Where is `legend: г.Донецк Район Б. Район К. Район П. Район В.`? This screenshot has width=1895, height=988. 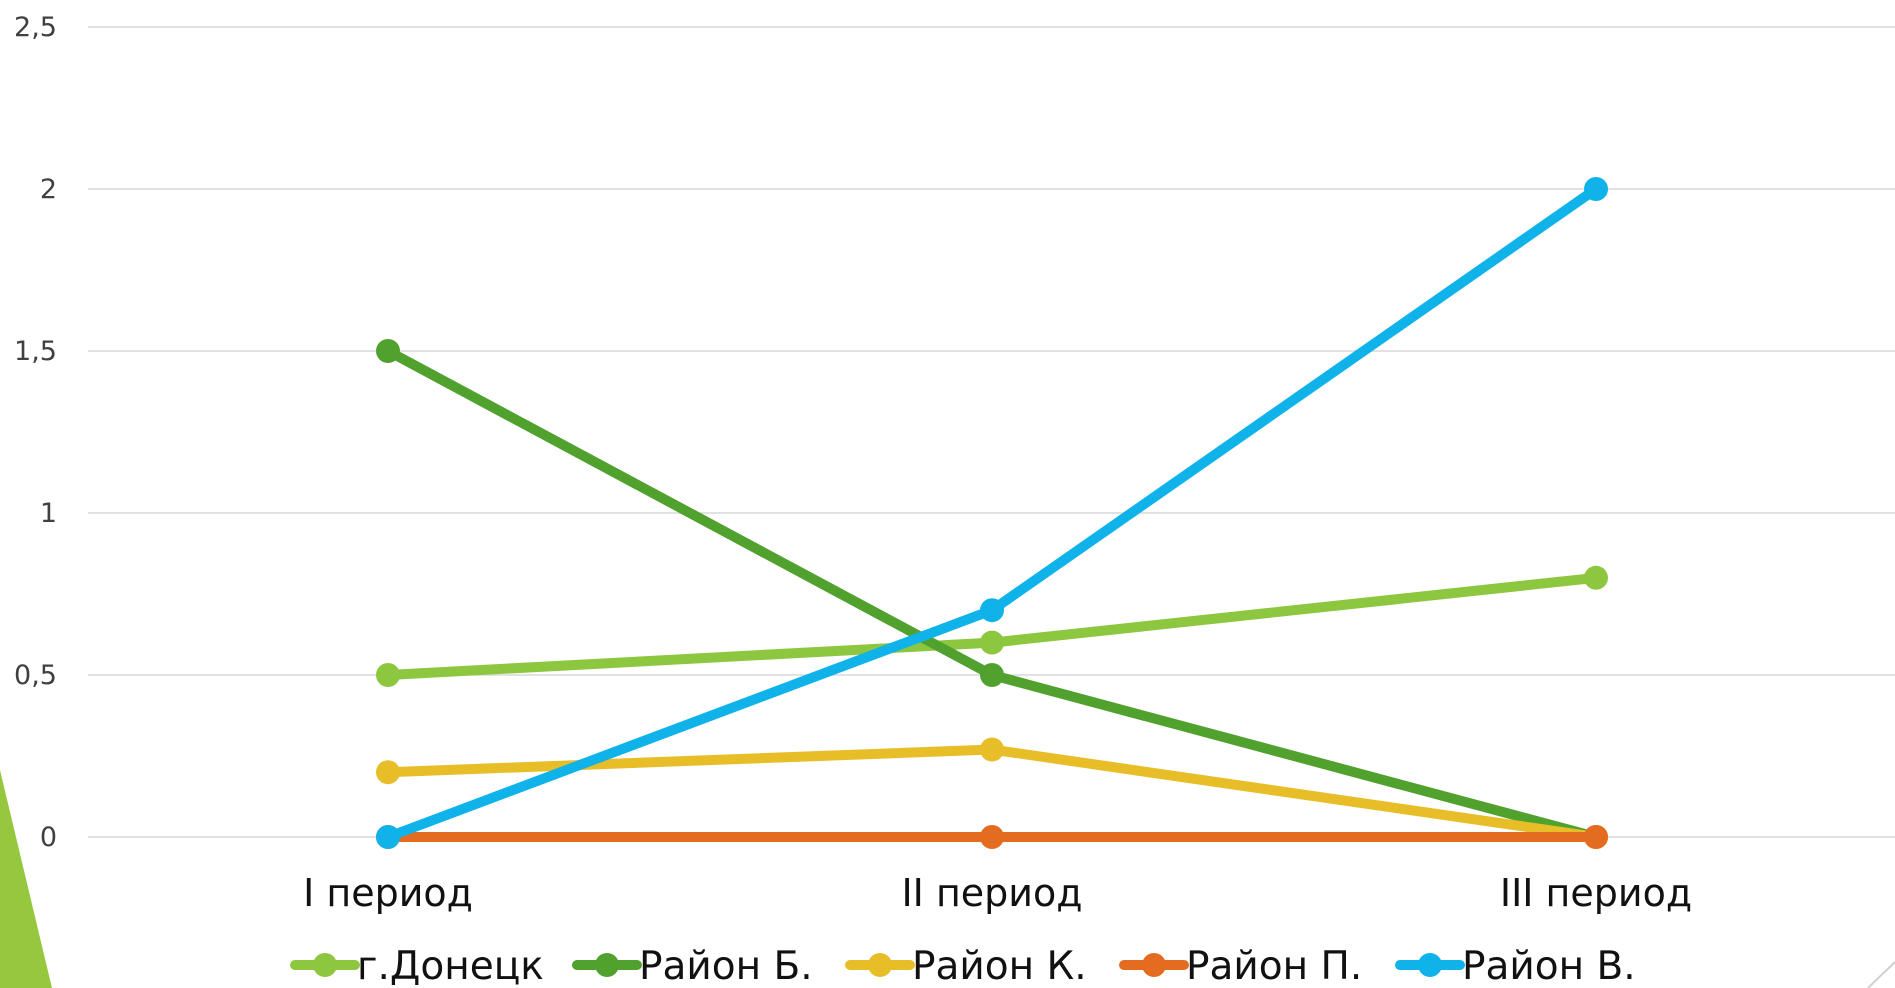
legend: г.Донецк Район Б. Район К. Район П. Район В. is located at coordinates (963, 966).